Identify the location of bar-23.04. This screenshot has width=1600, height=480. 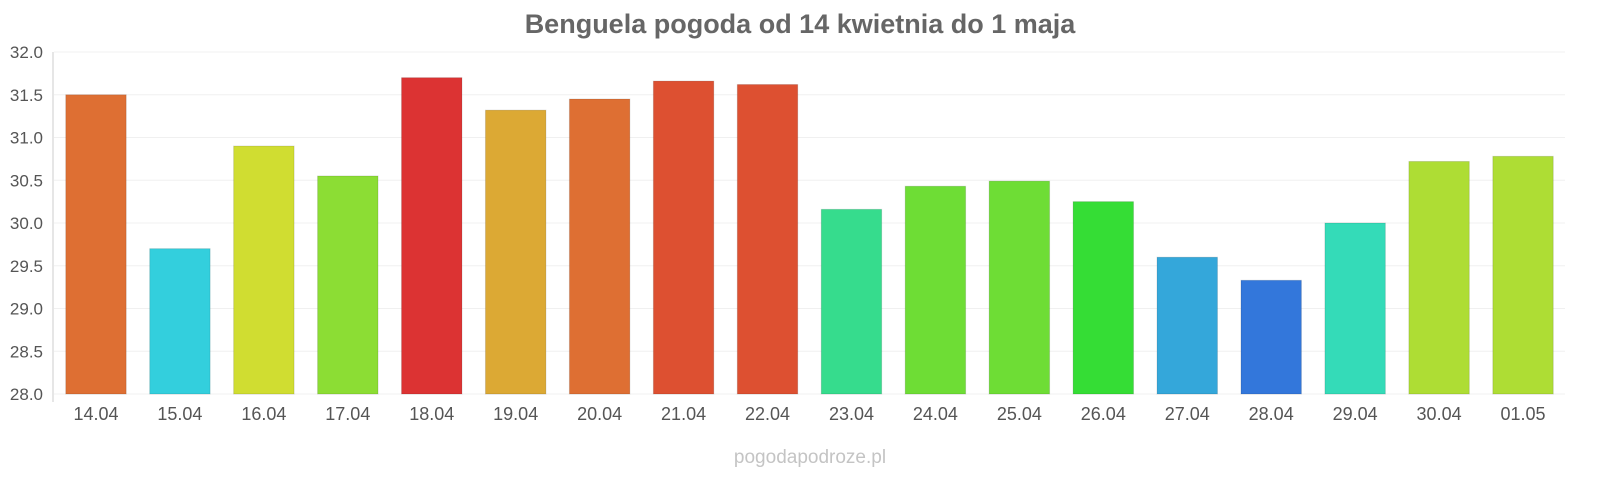
(851, 301).